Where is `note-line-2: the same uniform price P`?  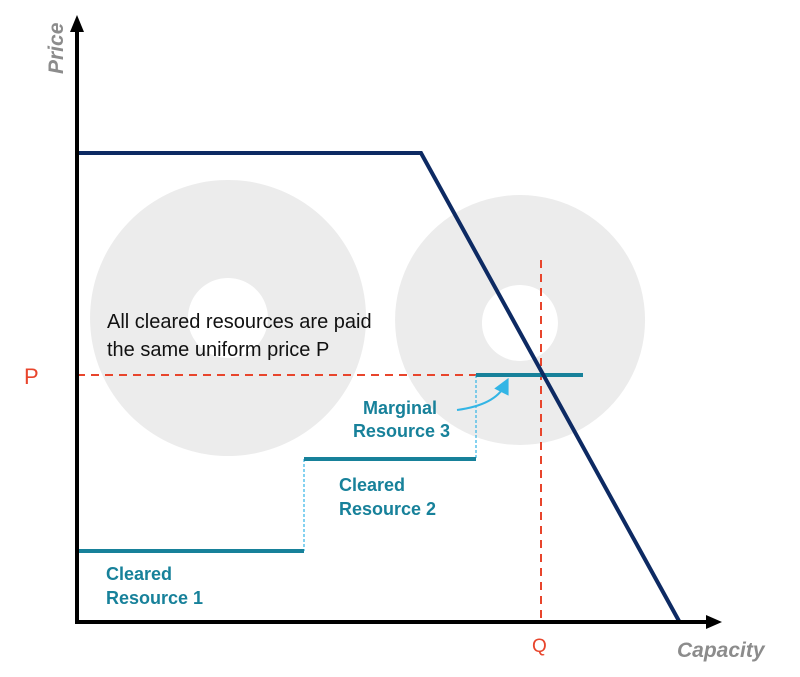 note-line-2: the same uniform price P is located at coordinates (218, 350).